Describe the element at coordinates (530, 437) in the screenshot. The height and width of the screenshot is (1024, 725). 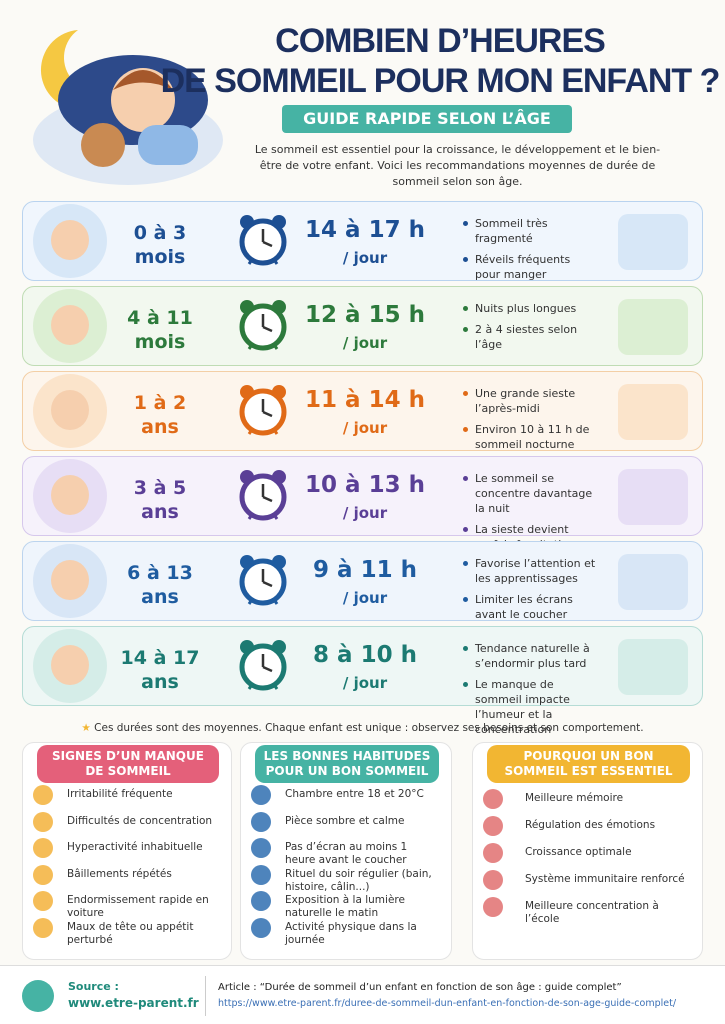
I see `note: Environ 10 à 11 h de sommeil nocturne` at that location.